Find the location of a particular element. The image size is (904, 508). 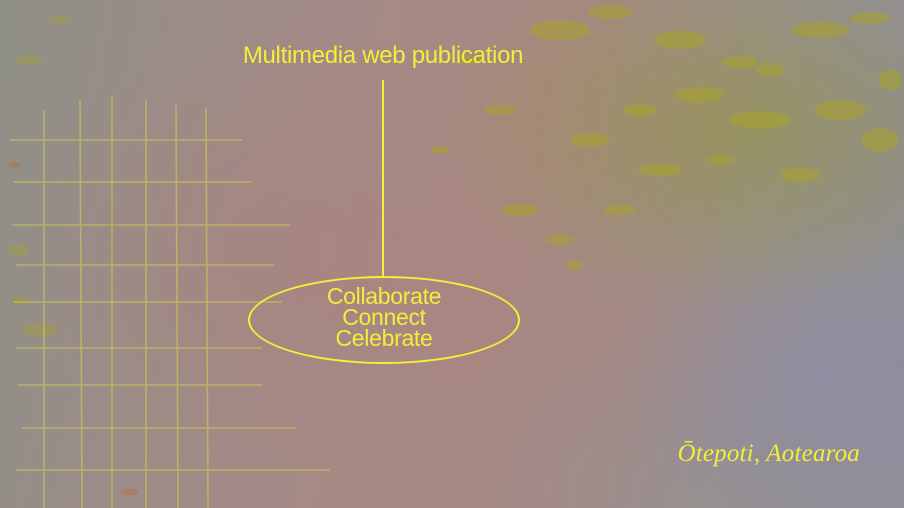

tagline-celebrate: Celebrate is located at coordinates (384, 338).